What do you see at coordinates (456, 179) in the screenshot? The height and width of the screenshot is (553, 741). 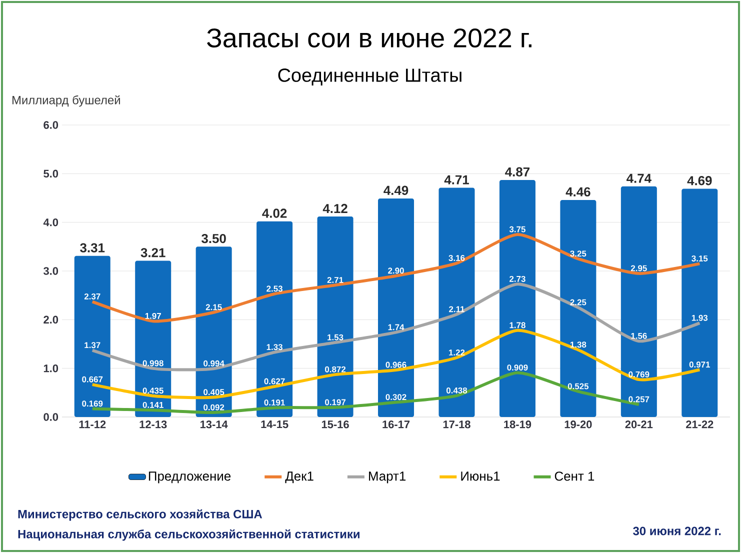 I see `data-label: 4.71` at bounding box center [456, 179].